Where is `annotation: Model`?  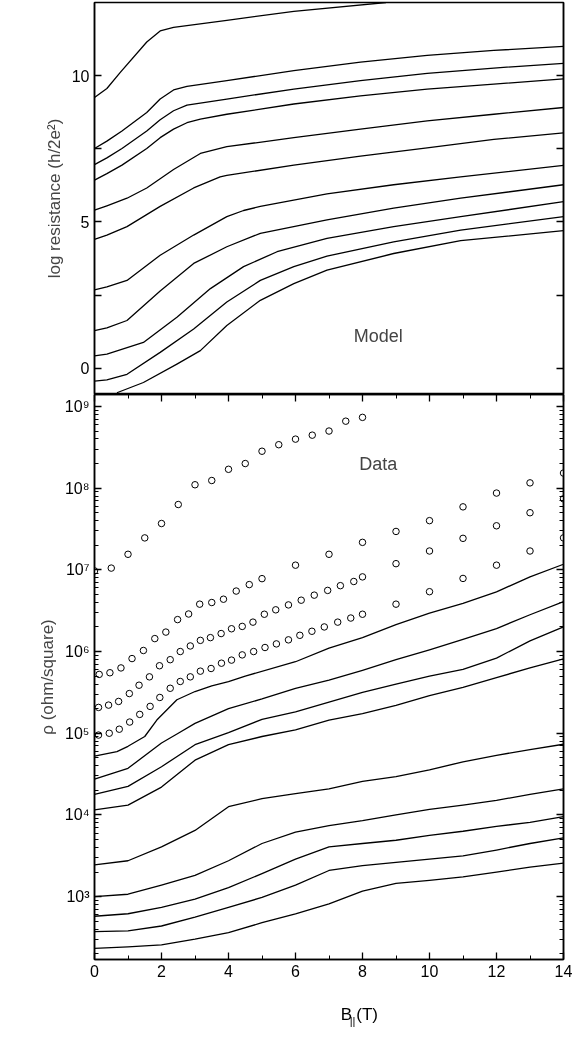 annotation: Model is located at coordinates (378, 335).